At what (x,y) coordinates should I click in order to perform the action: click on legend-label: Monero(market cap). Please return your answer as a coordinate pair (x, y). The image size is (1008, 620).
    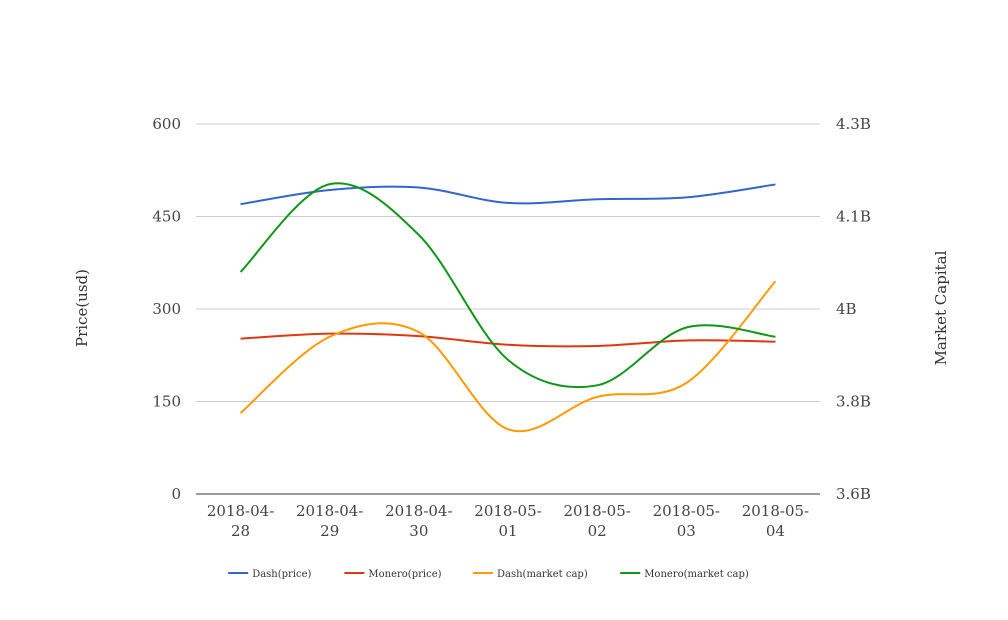
    Looking at the image, I should click on (696, 574).